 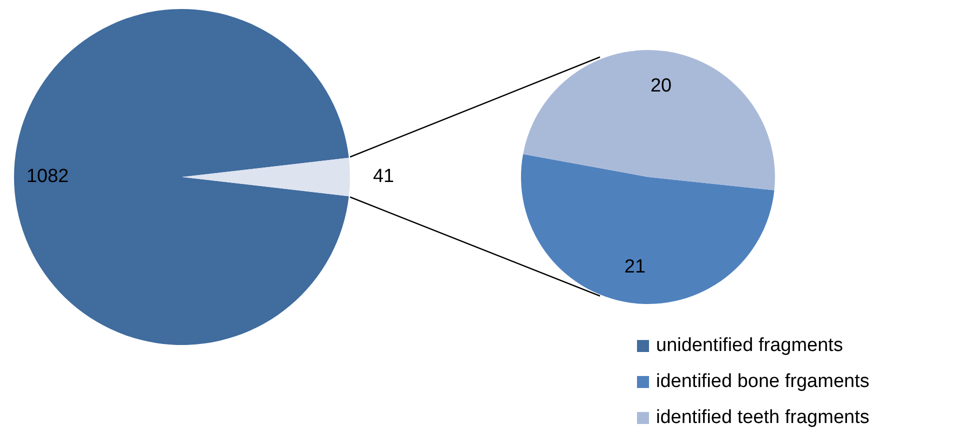 I want to click on legend-label: identified bone frgaments, so click(x=763, y=382).